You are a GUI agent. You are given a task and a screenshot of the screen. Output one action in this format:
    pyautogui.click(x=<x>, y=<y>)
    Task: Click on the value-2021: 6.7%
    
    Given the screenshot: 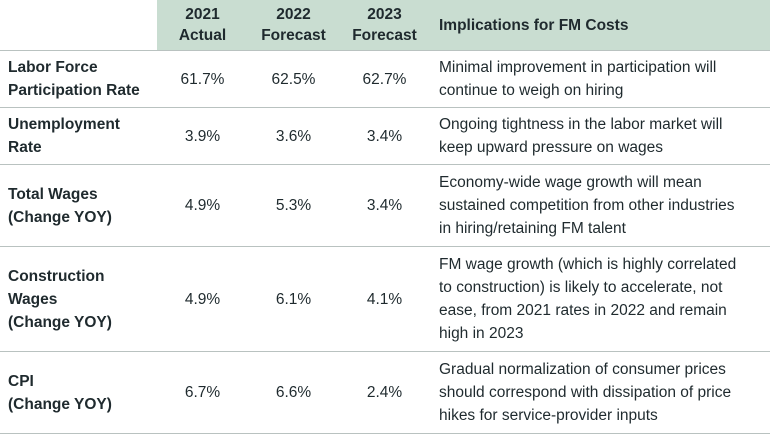 What is the action you would take?
    pyautogui.click(x=202, y=392)
    